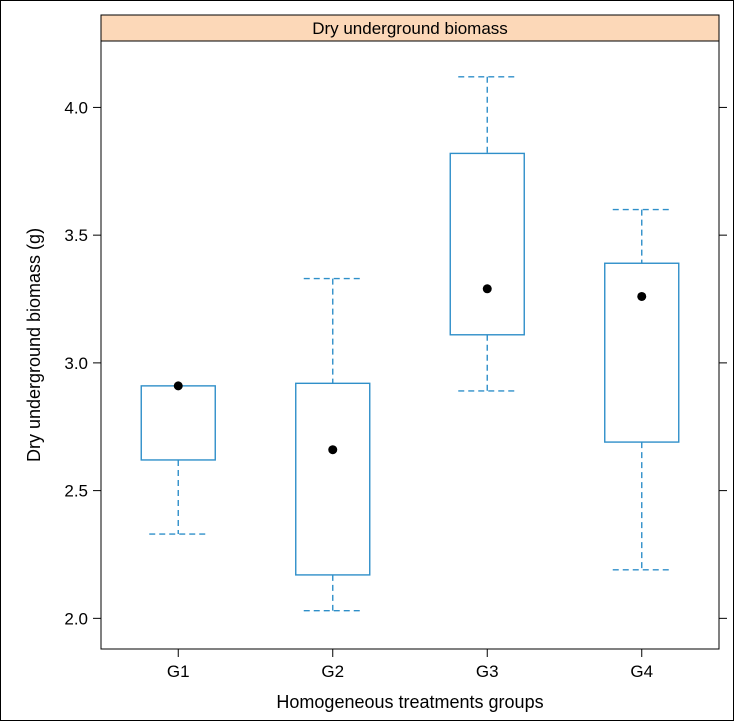  I want to click on y-tick-label: 4.0, so click(76, 107).